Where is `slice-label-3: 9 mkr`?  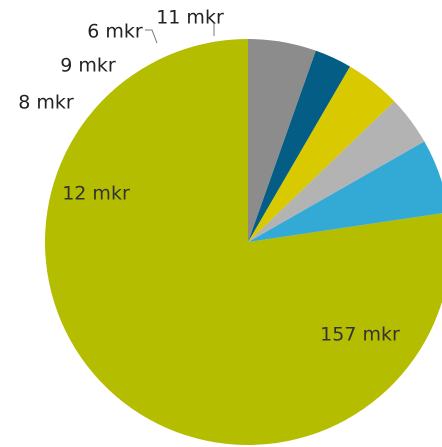 slice-label-3: 9 mkr is located at coordinates (88, 66).